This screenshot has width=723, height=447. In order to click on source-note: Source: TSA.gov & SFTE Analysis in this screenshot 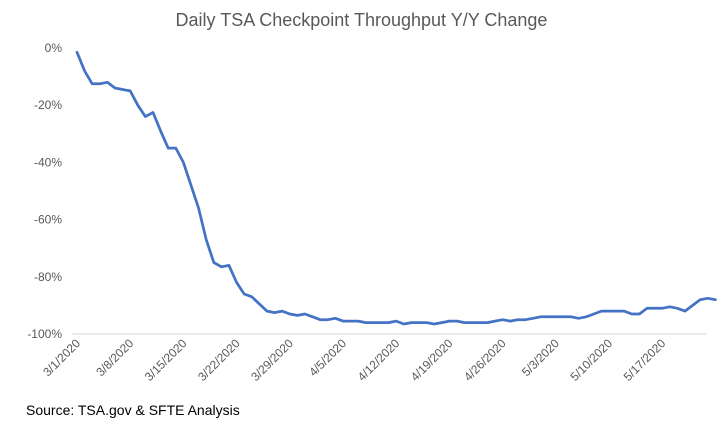, I will do `click(133, 410)`.